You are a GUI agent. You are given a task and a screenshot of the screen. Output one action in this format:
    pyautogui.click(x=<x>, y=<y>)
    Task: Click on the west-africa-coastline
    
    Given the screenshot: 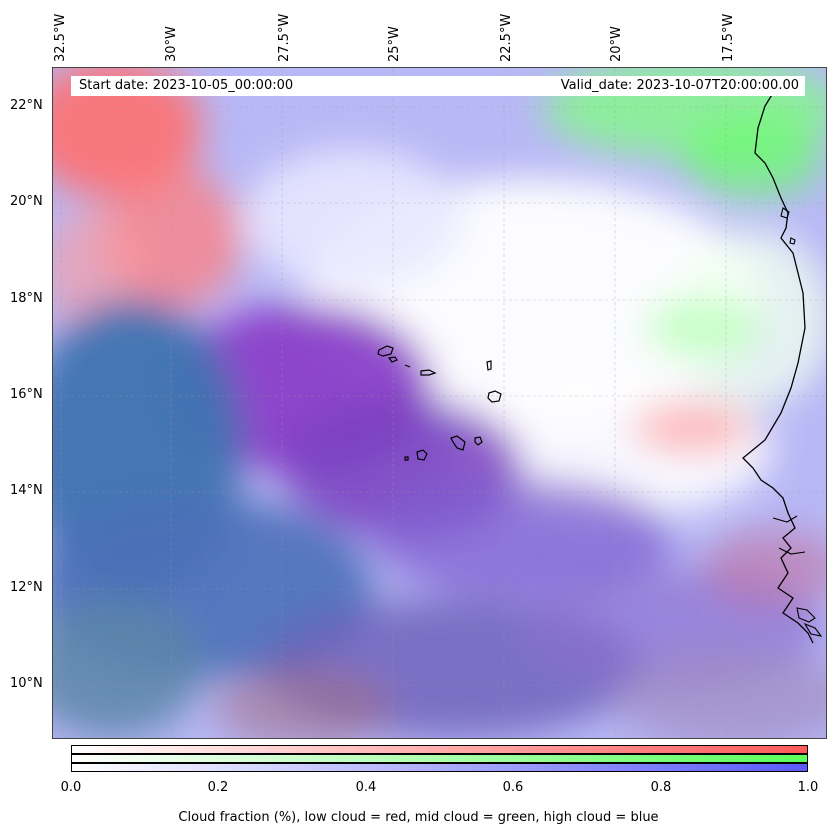 What is the action you would take?
    pyautogui.click(x=778, y=368)
    